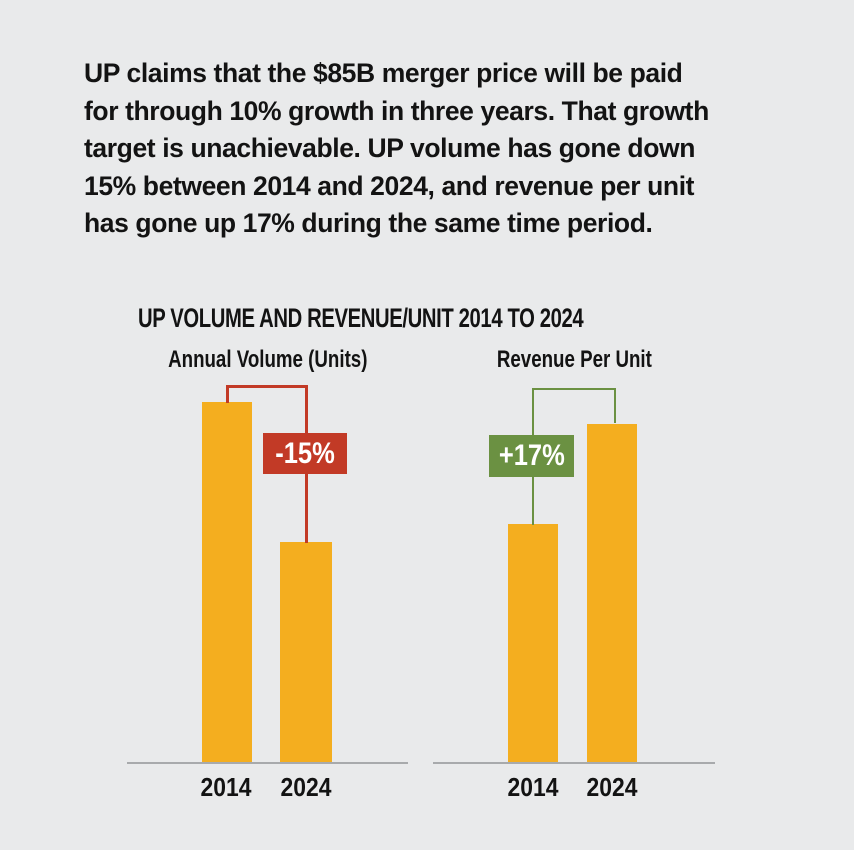 The image size is (854, 850). What do you see at coordinates (574, 571) in the screenshot?
I see `revenue-chart-plot: +17%` at bounding box center [574, 571].